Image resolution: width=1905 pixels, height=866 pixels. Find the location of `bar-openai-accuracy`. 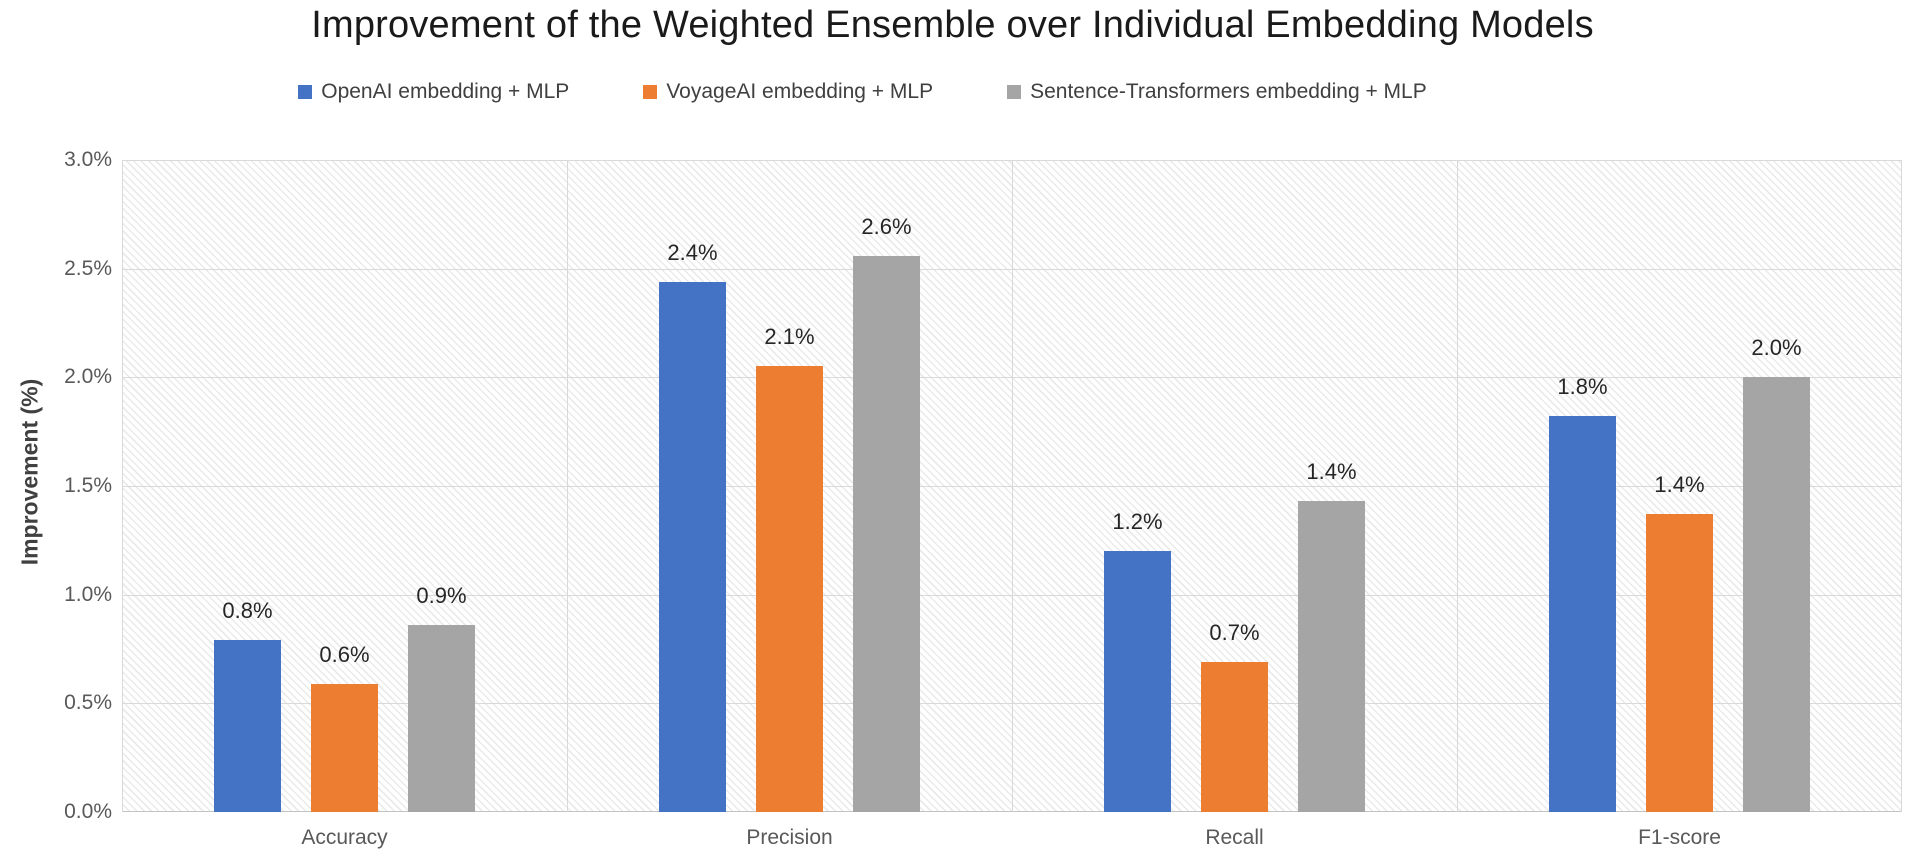

bar-openai-accuracy is located at coordinates (247, 726).